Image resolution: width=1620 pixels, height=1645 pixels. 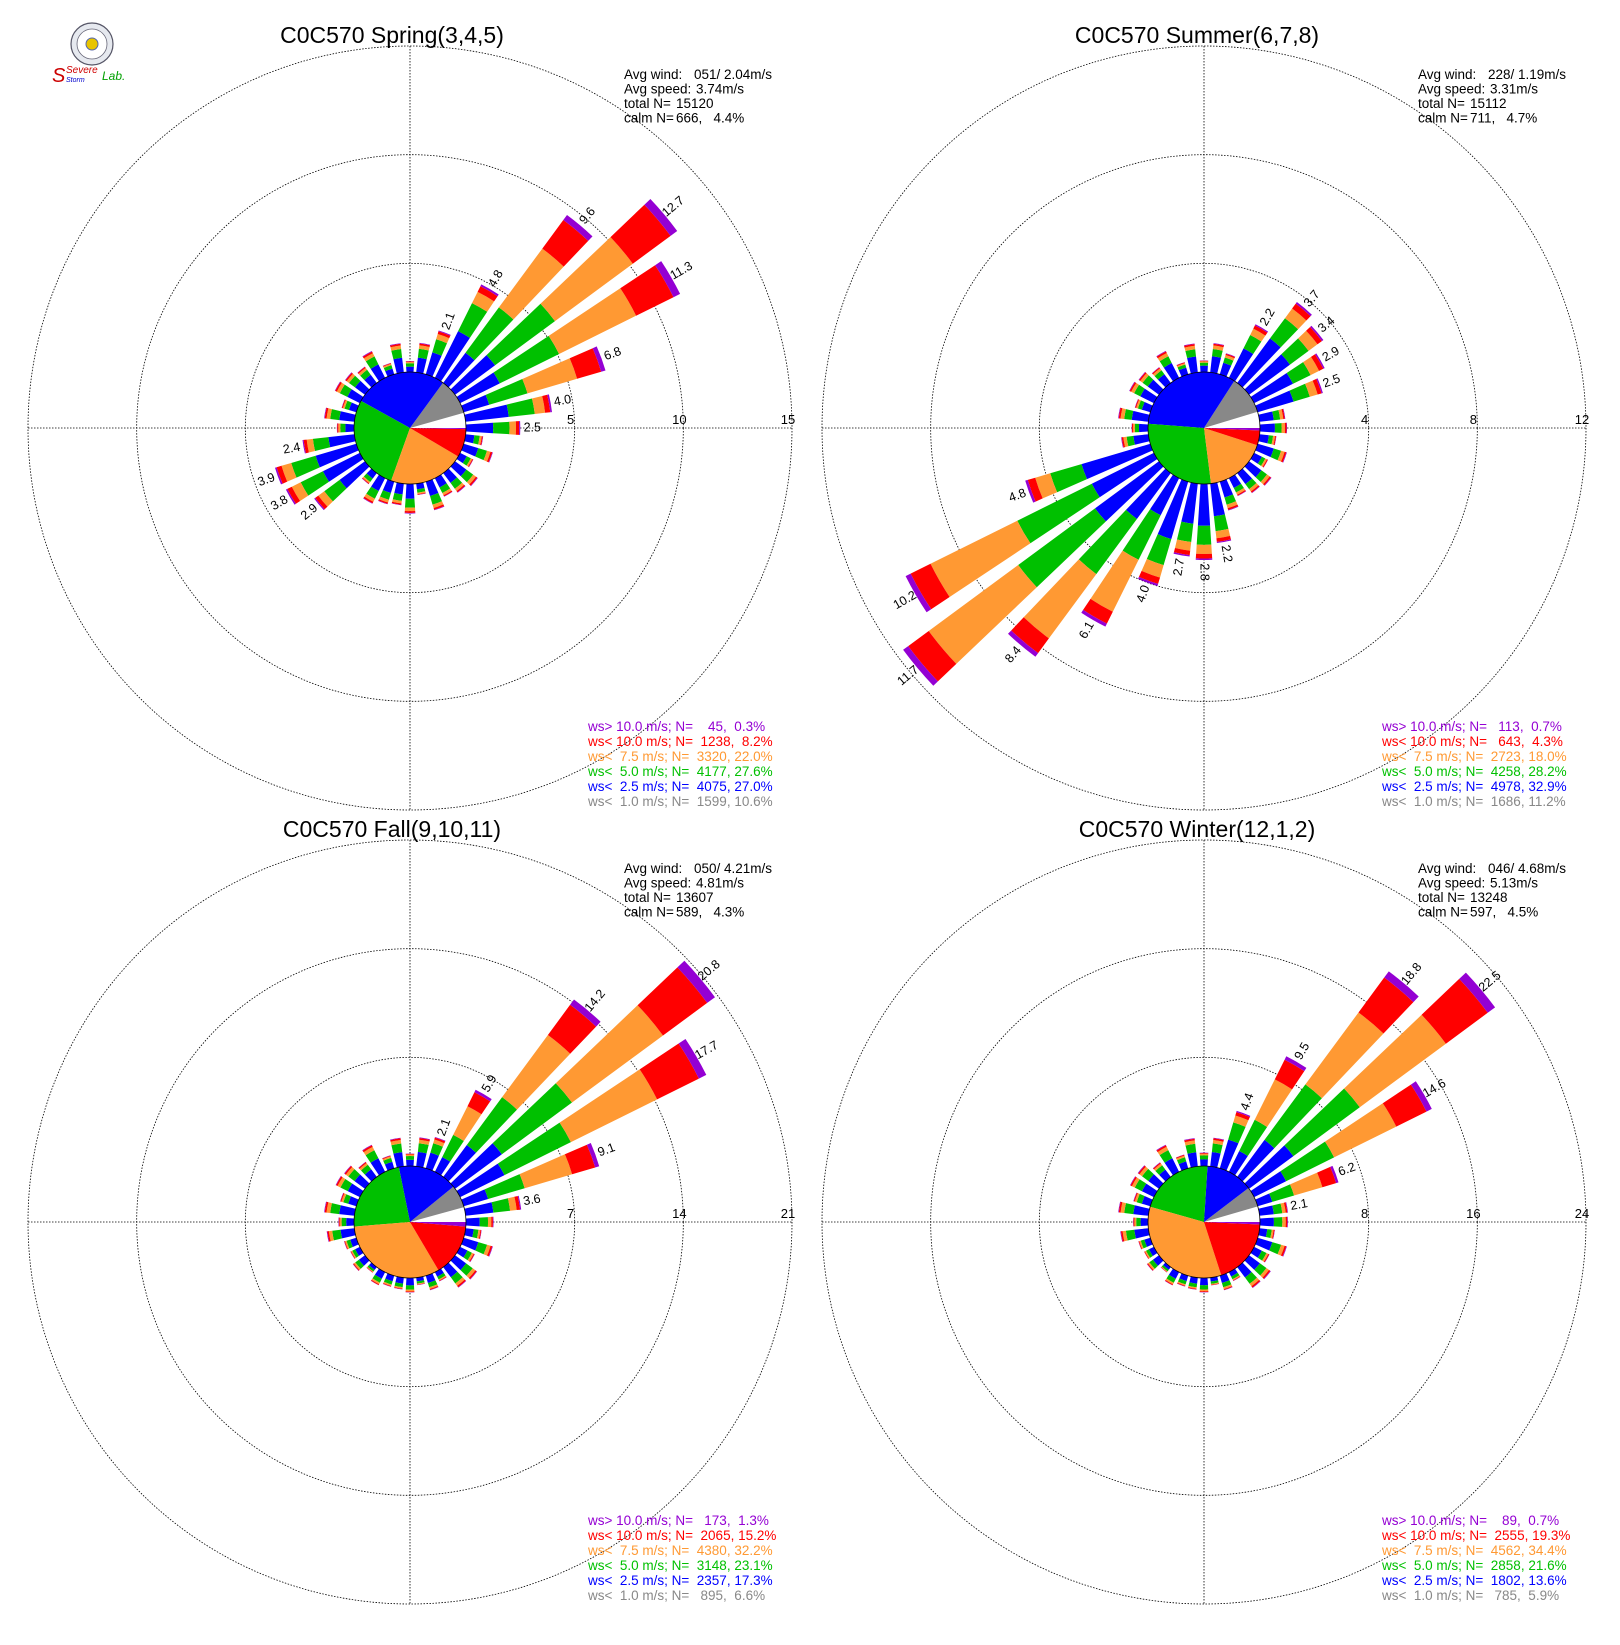 I want to click on stat-value: 050/ 4.21m/s, so click(x=733, y=868).